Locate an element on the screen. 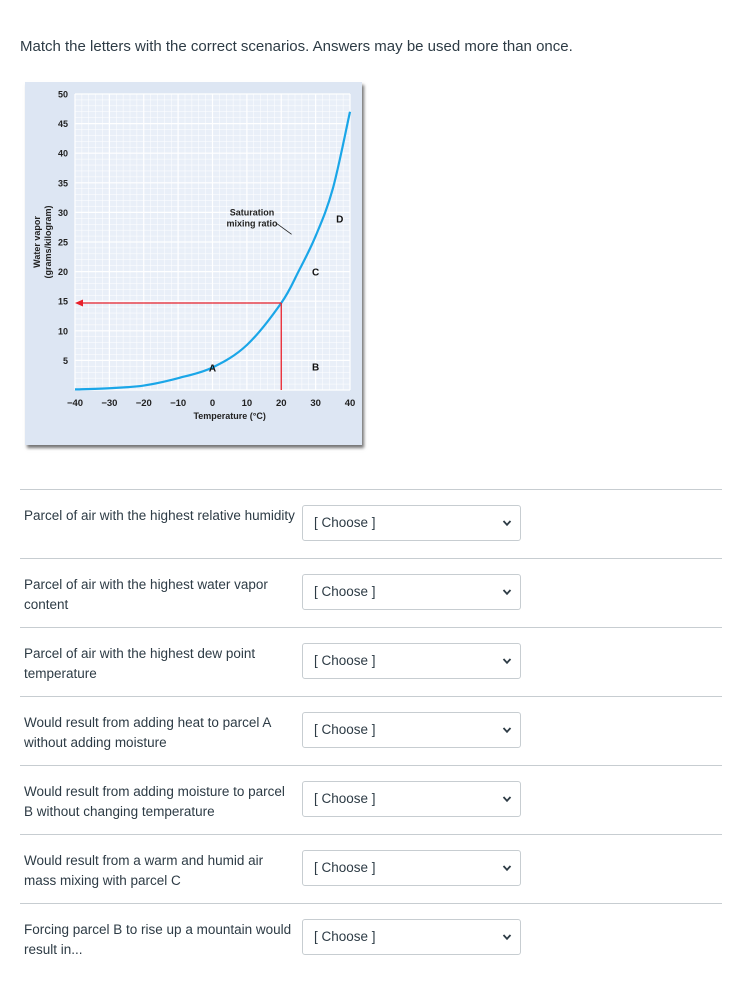 The height and width of the screenshot is (987, 737). y-tick-label: 20 is located at coordinates (63, 272).